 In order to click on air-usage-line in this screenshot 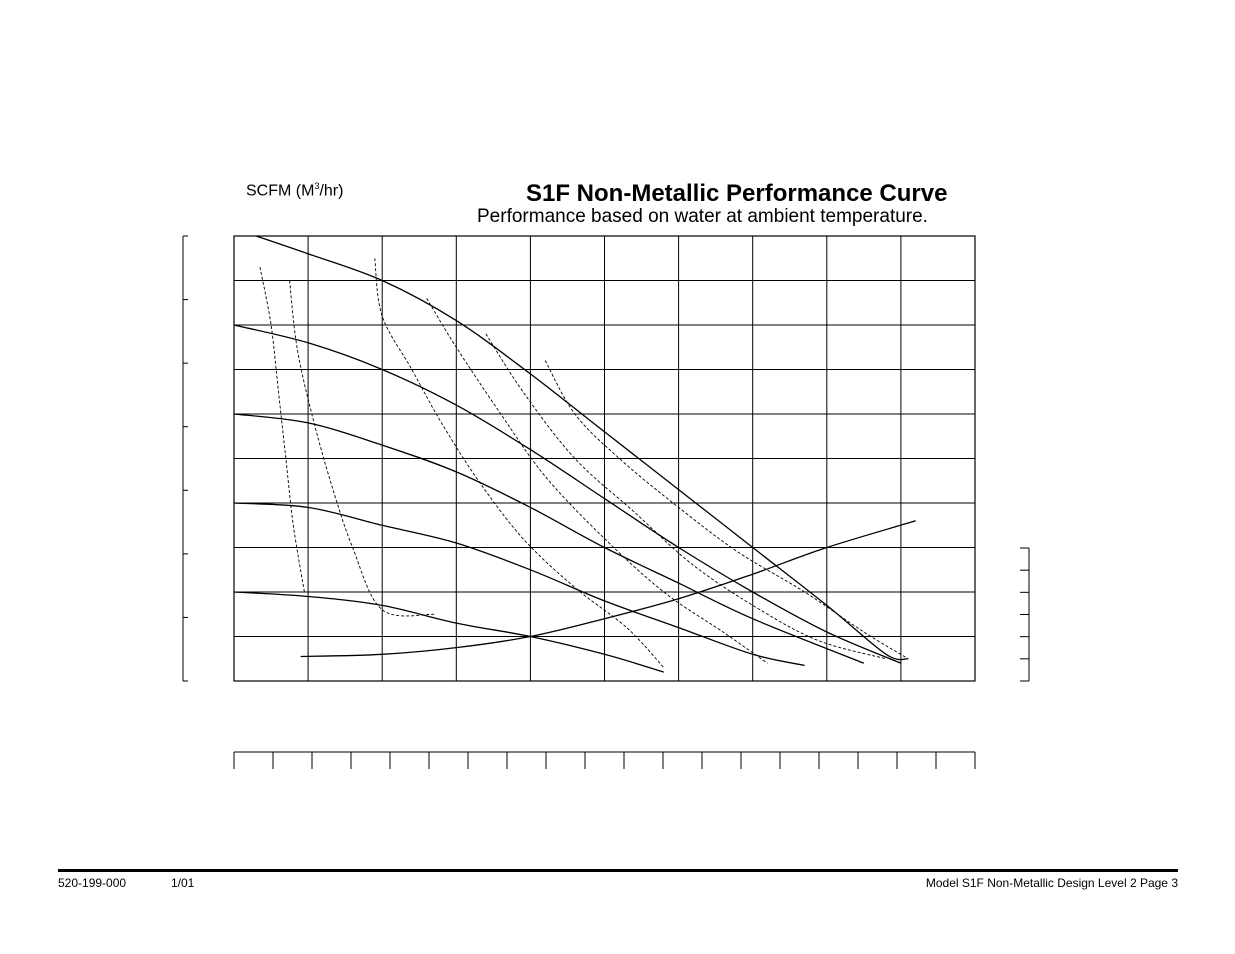, I will do `click(608, 589)`.